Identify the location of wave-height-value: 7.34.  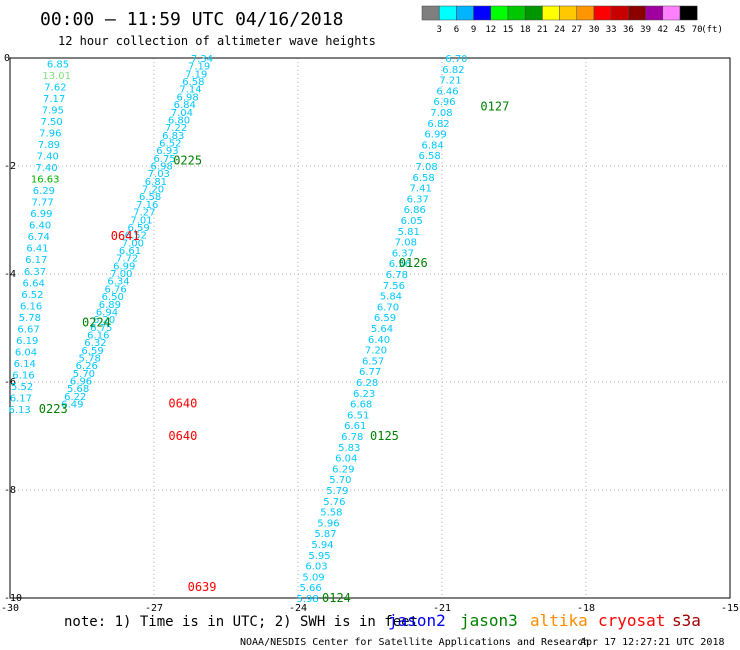
(202, 59).